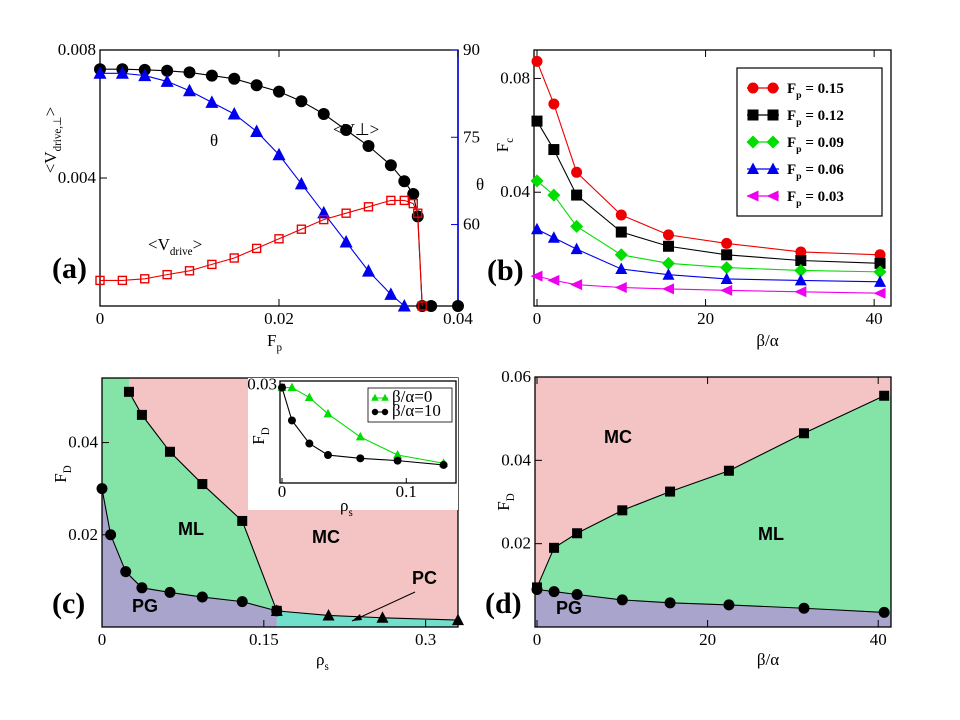 The height and width of the screenshot is (720, 960). I want to click on panel-b-xtick-label: 20, so click(705, 318).